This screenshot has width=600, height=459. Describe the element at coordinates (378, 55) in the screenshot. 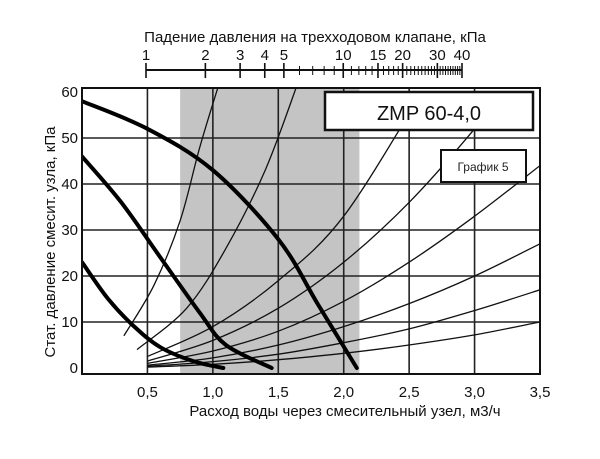

I see `top-axis-tick-label: 15` at that location.